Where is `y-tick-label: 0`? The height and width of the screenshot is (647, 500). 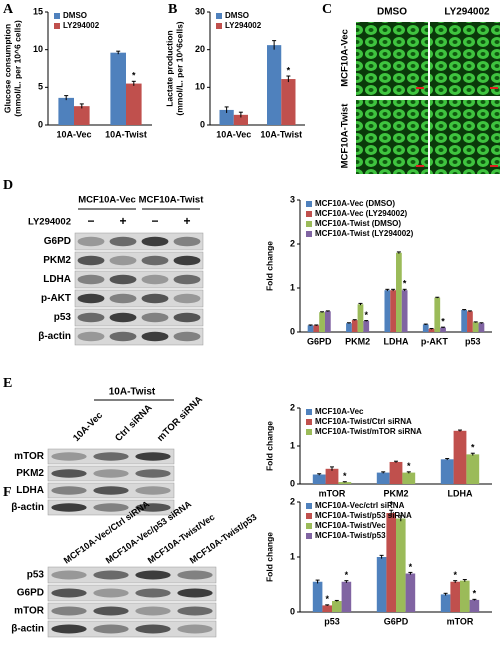
y-tick-label: 0 is located at coordinates (40, 124).